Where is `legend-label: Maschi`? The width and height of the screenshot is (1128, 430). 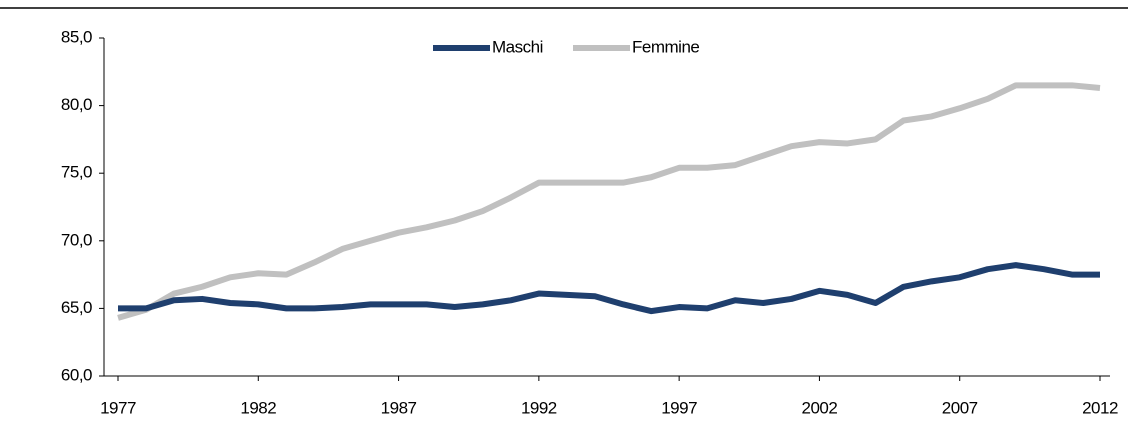
legend-label: Maschi is located at coordinates (517, 46).